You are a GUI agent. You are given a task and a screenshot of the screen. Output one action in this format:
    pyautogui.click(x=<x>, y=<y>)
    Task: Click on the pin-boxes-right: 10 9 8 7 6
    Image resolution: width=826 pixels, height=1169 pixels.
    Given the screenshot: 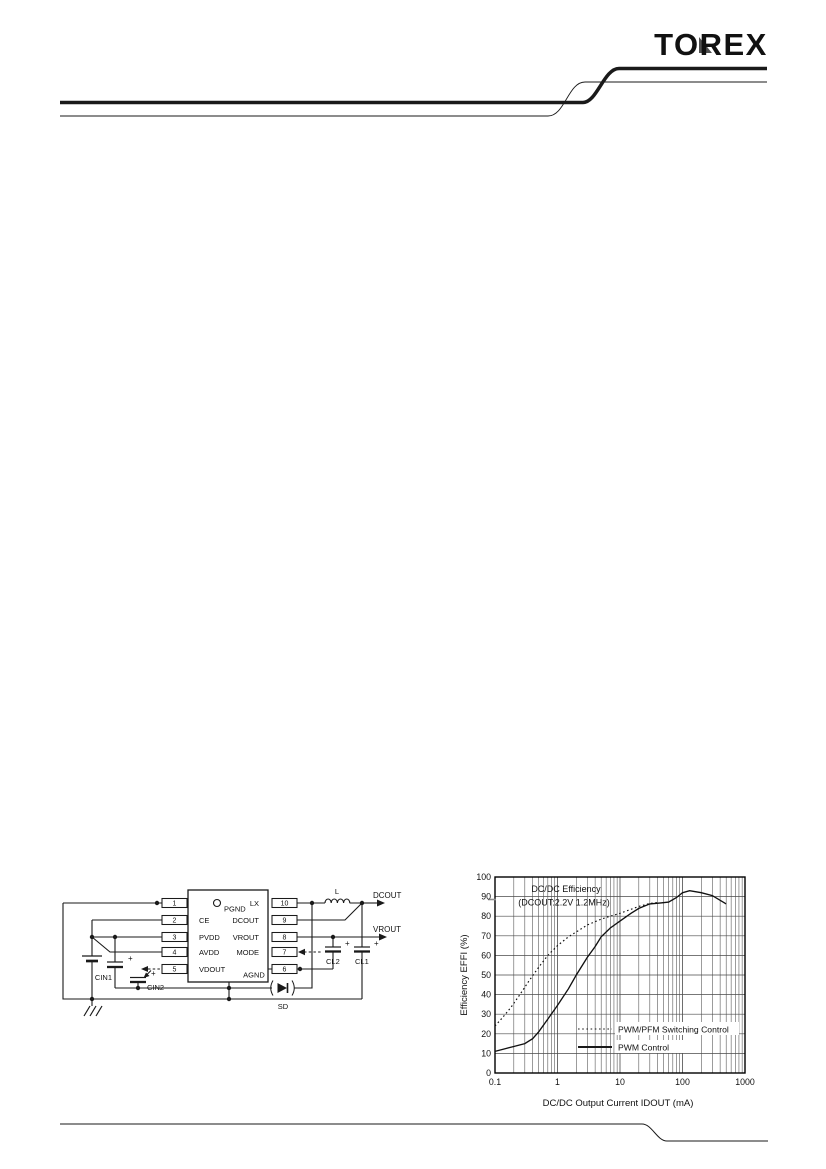 What is the action you would take?
    pyautogui.click(x=284, y=936)
    